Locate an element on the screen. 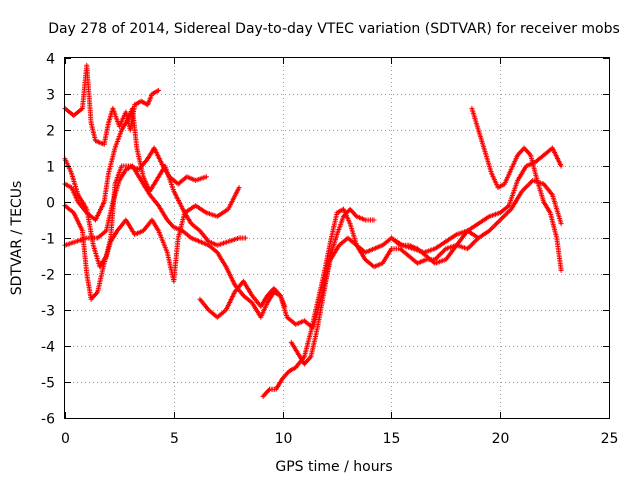 The image size is (640, 480). x-tick-label: 20 is located at coordinates (501, 439).